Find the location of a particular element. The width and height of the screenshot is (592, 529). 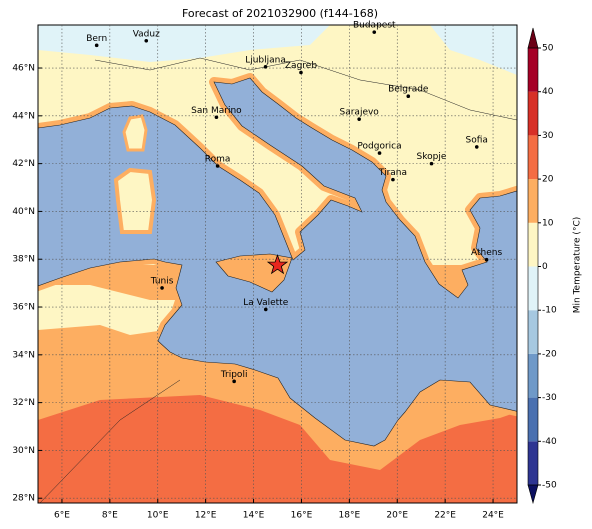

y-tick-label: 36°N is located at coordinates (23, 308).